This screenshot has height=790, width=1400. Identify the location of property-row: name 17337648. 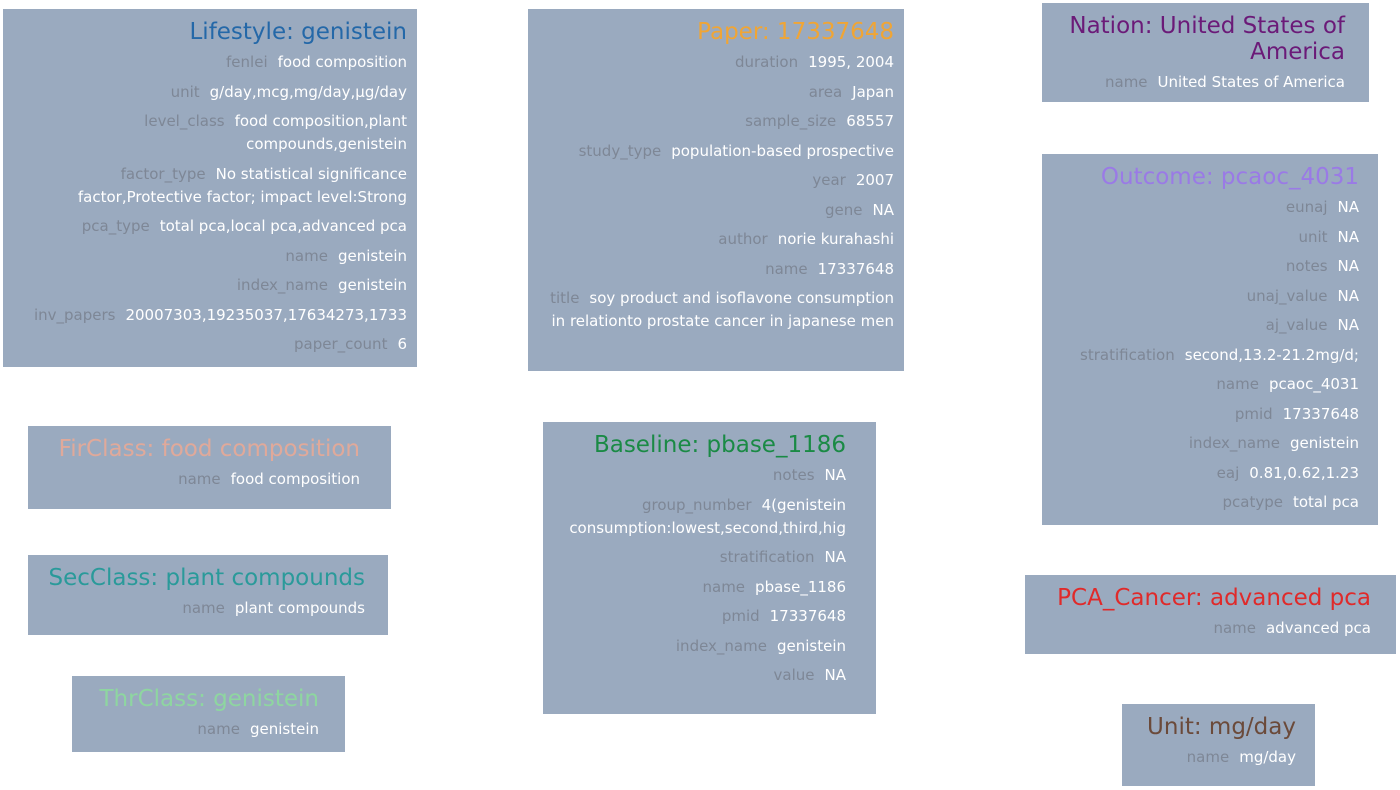
(714, 269).